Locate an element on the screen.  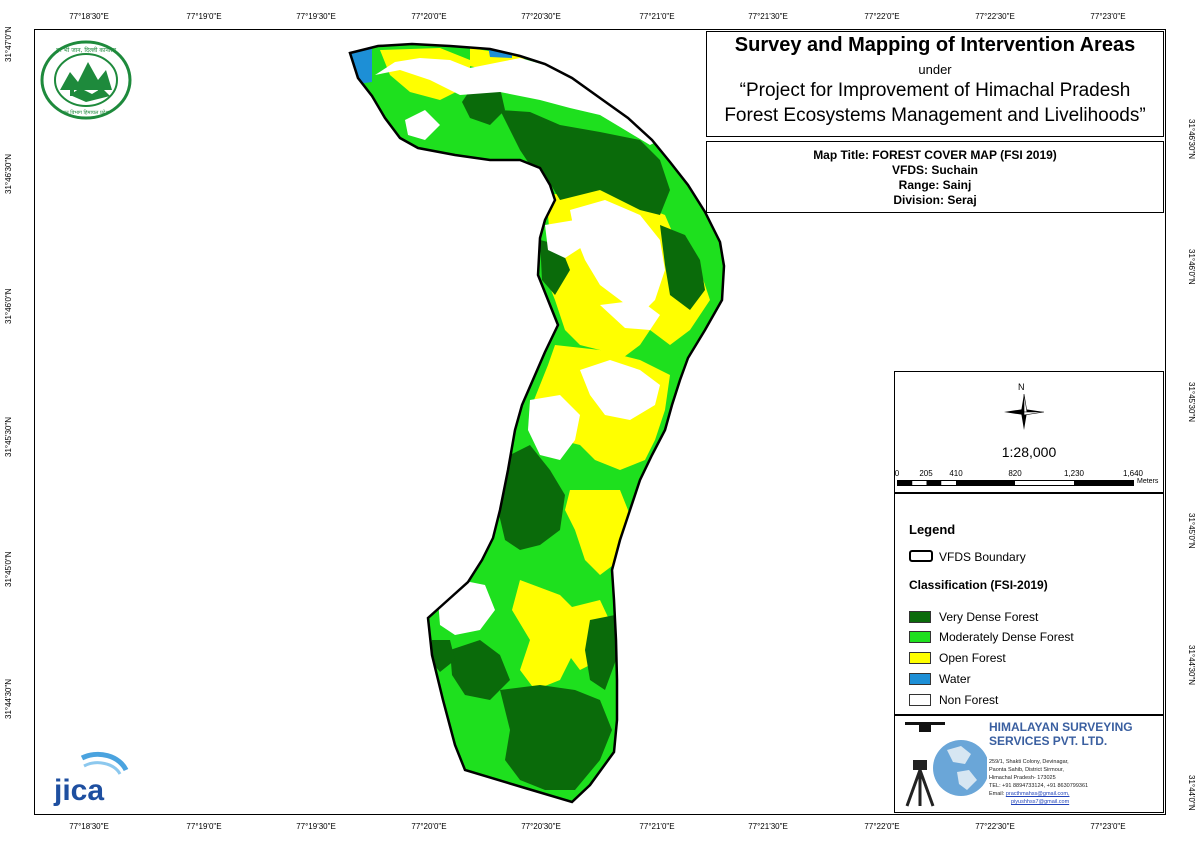
top-grid-label: 77°18'30"E is located at coordinates (89, 16).